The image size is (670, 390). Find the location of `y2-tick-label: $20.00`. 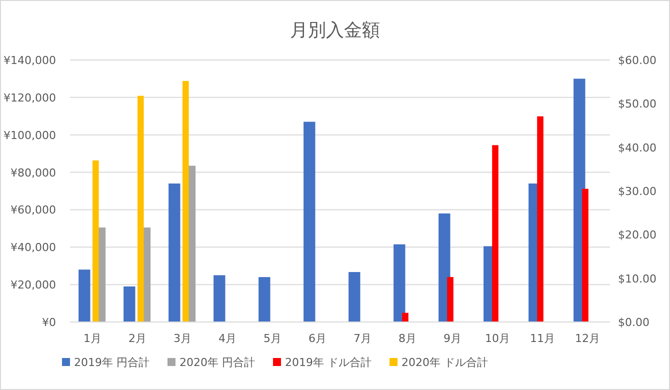

y2-tick-label: $20.00 is located at coordinates (637, 235).